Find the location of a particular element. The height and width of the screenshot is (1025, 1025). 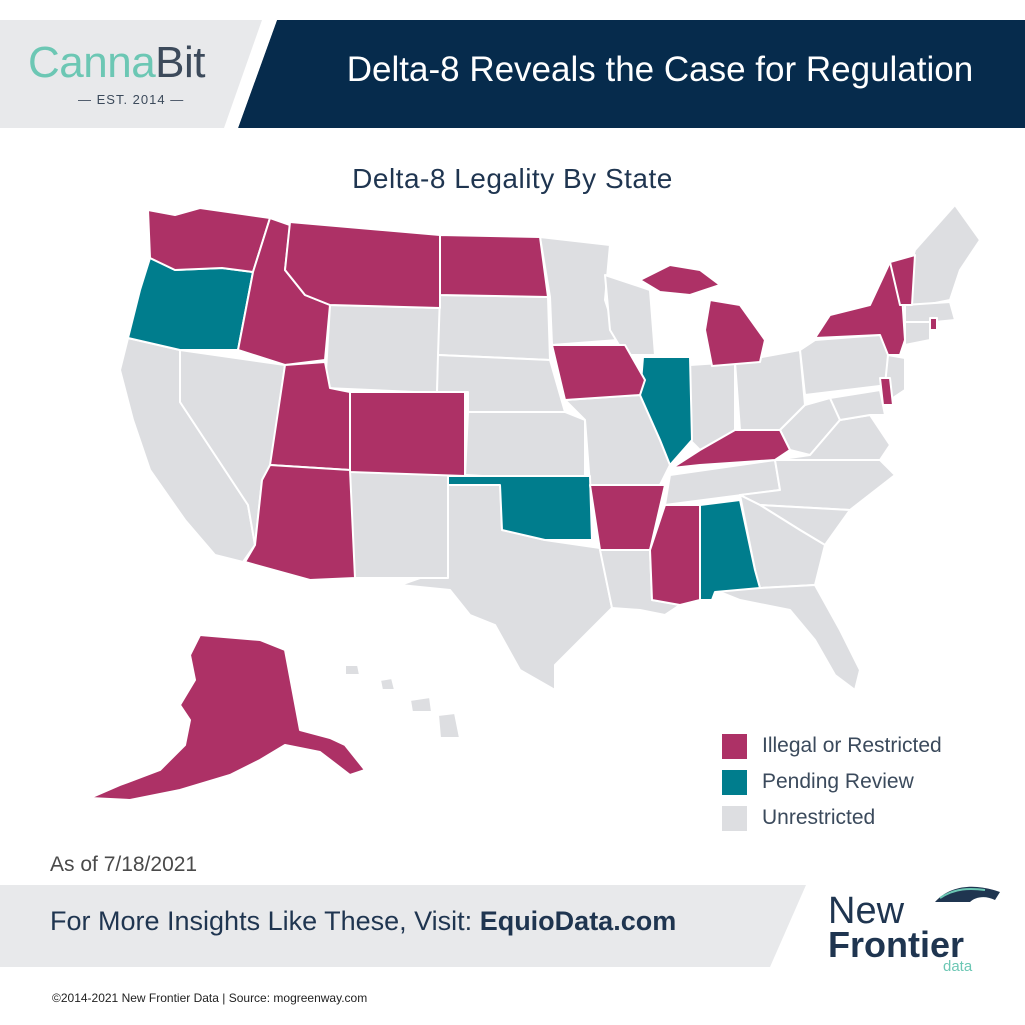

footer-link: EquioData.com is located at coordinates (578, 921).